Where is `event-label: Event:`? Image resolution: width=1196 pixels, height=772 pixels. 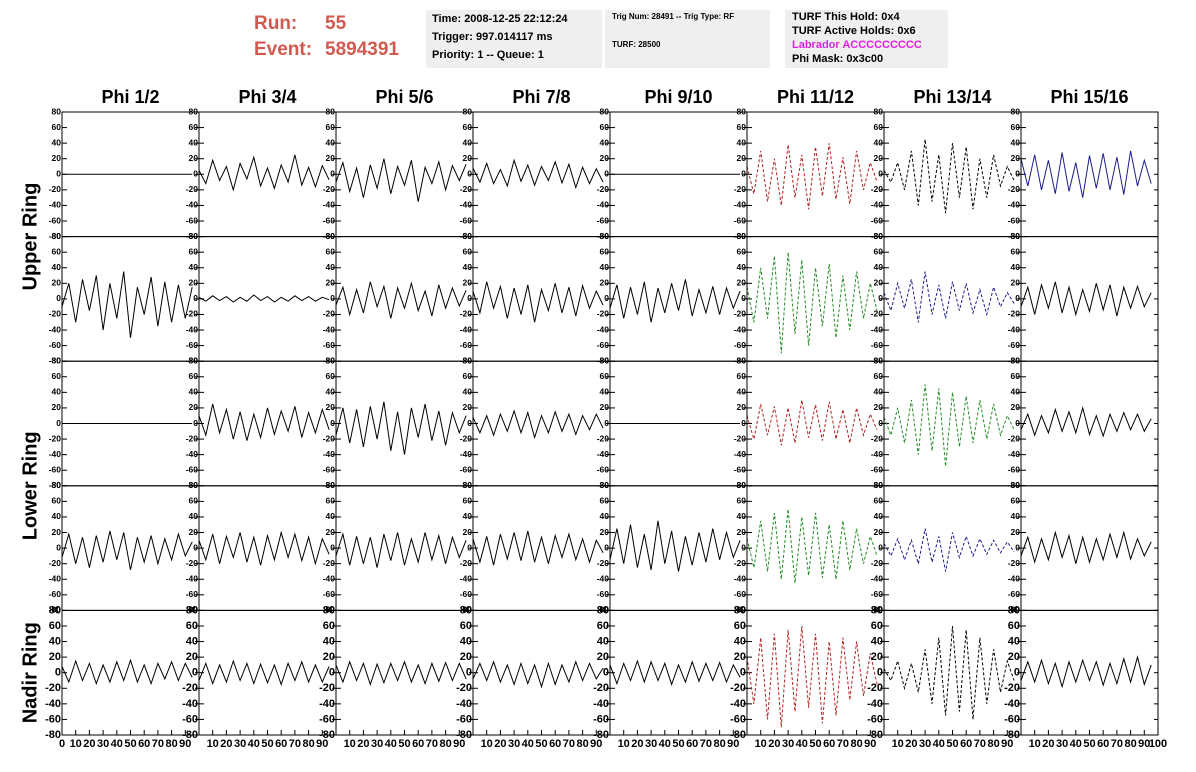 event-label: Event: is located at coordinates (283, 49).